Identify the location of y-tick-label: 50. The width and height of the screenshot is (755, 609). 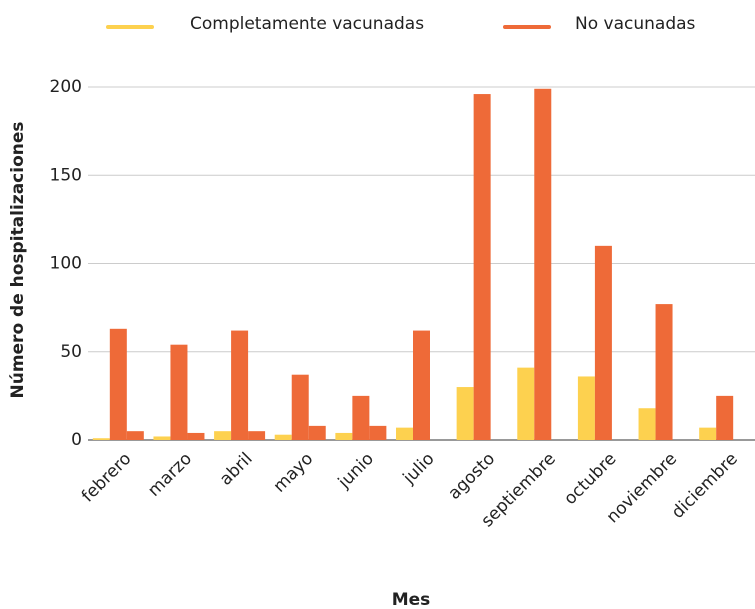
(71, 352).